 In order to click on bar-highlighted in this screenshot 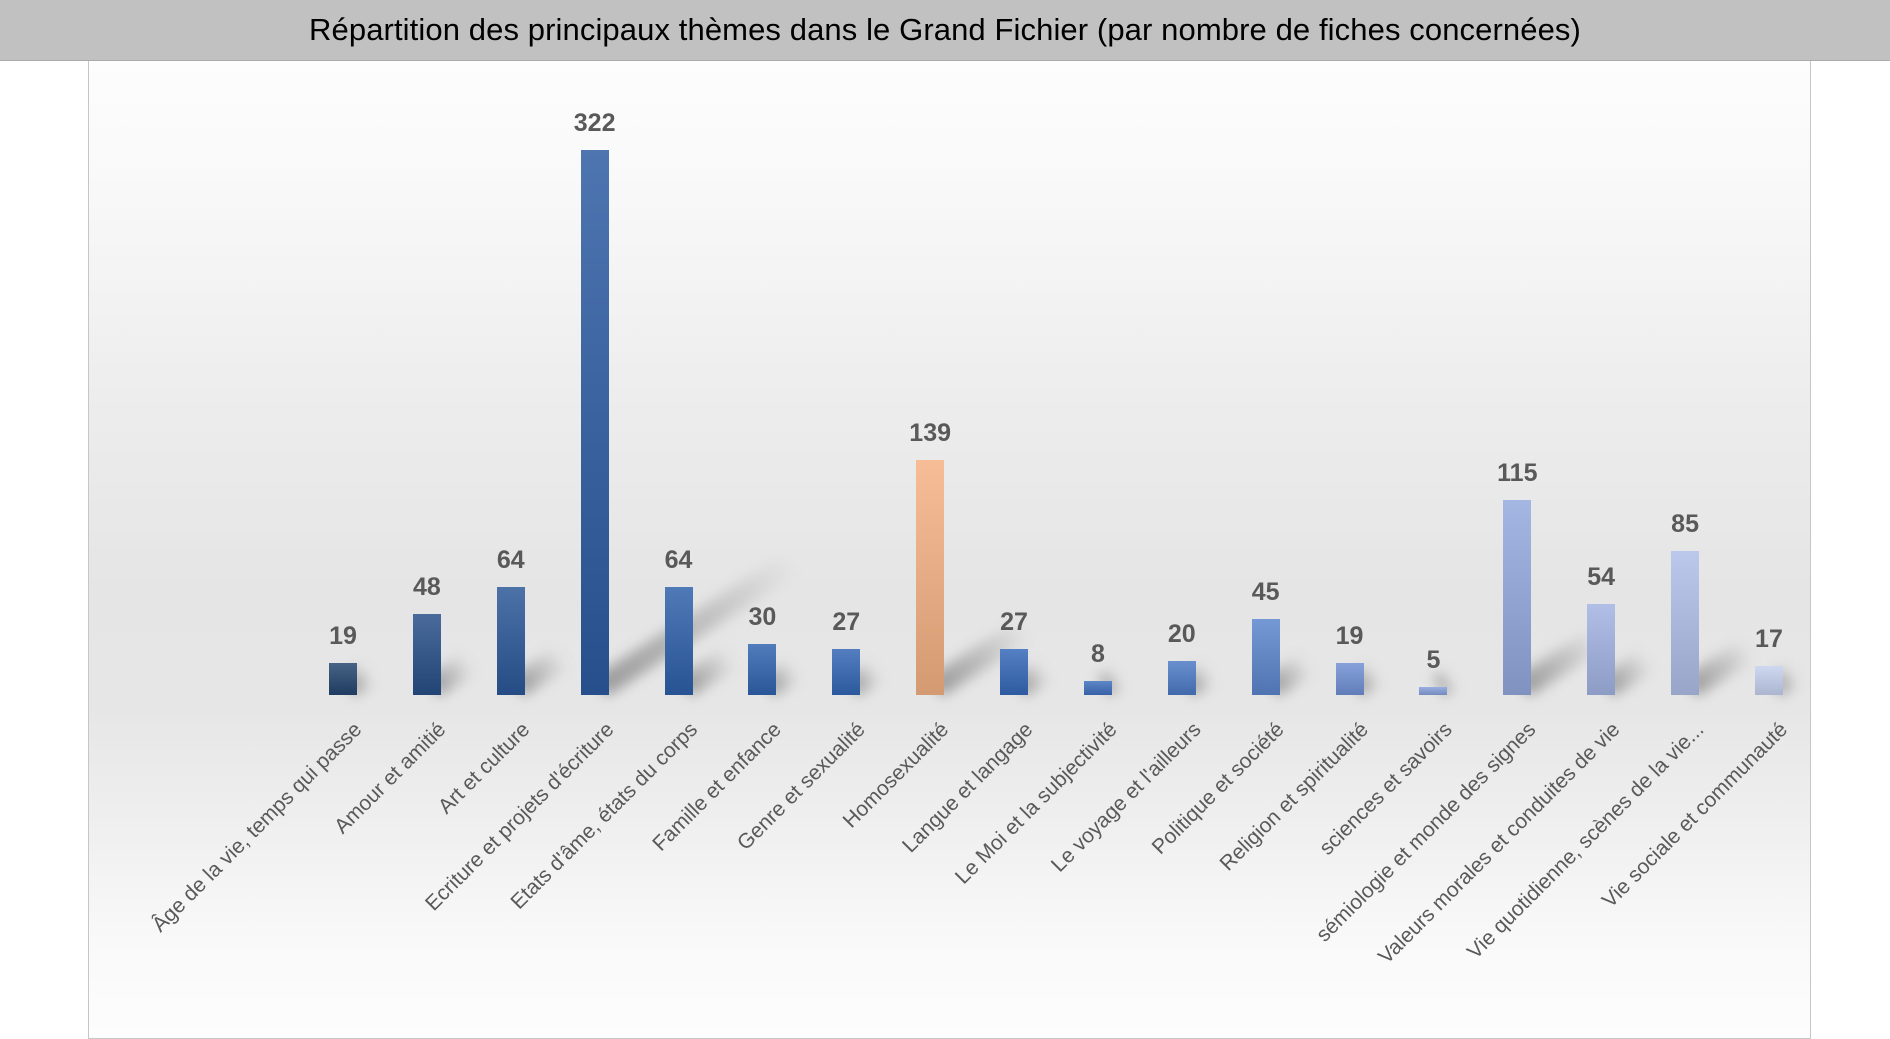, I will do `click(930, 577)`.